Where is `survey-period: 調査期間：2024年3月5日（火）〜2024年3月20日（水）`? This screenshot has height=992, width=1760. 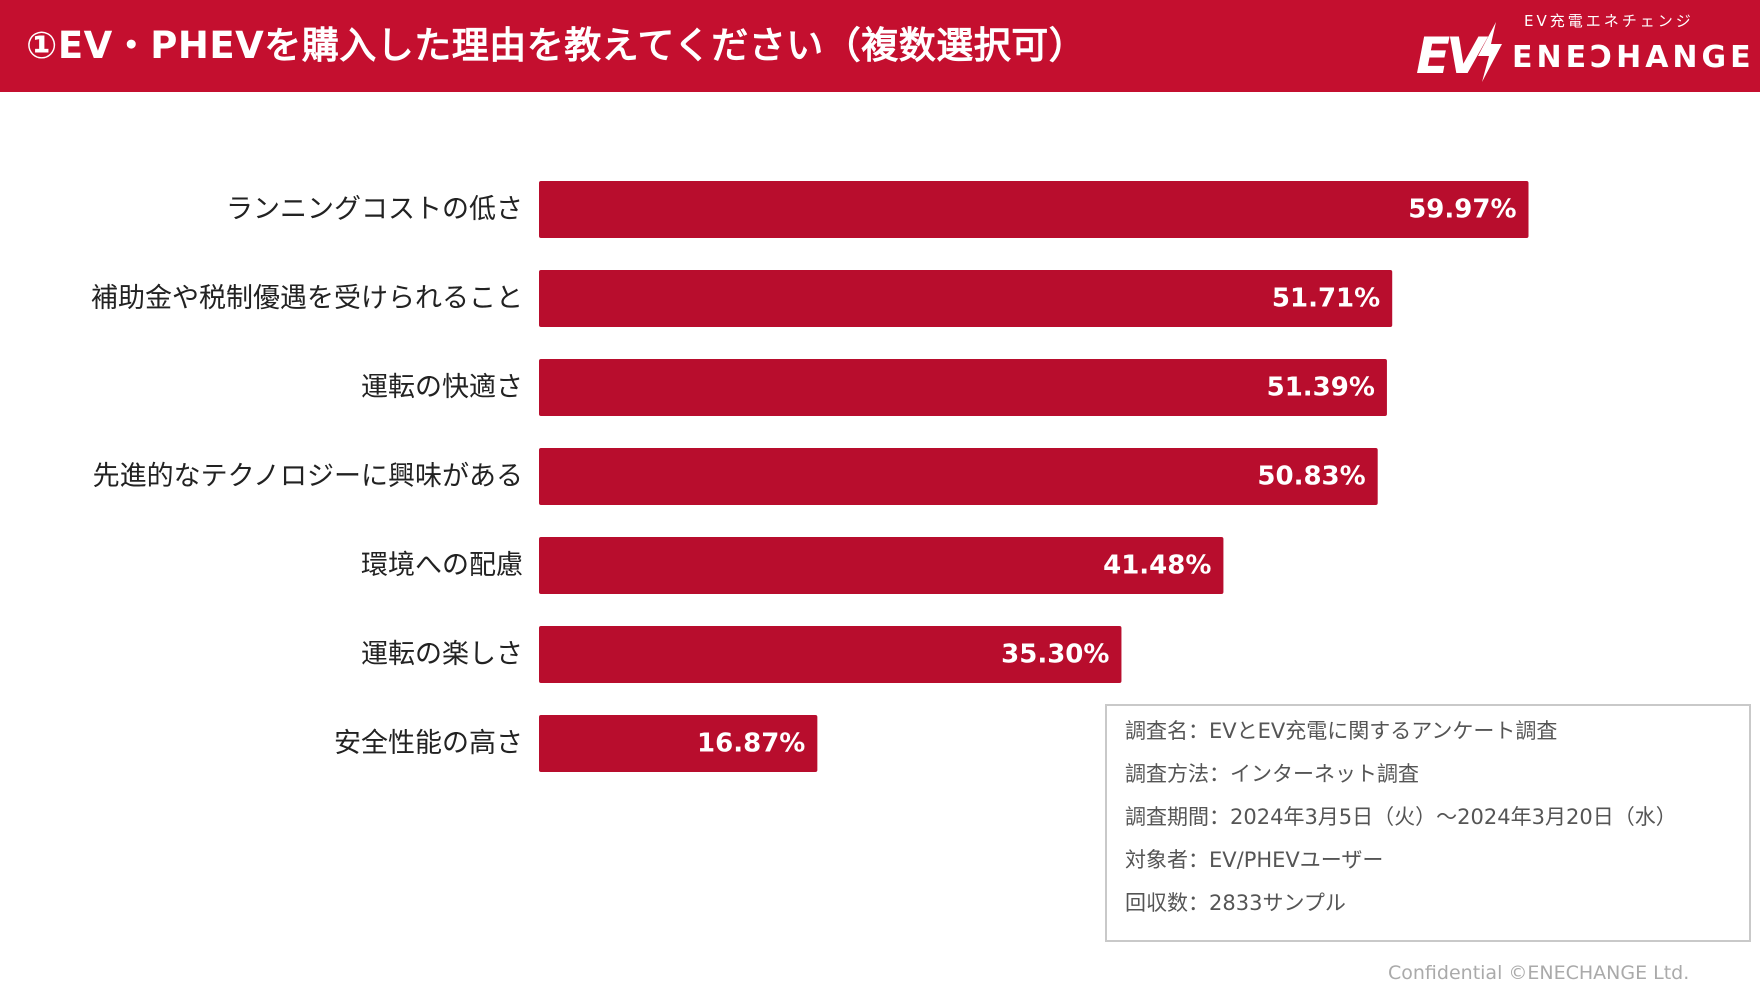 survey-period: 調査期間：2024年3月5日（火）〜2024年3月20日（水） is located at coordinates (1401, 817).